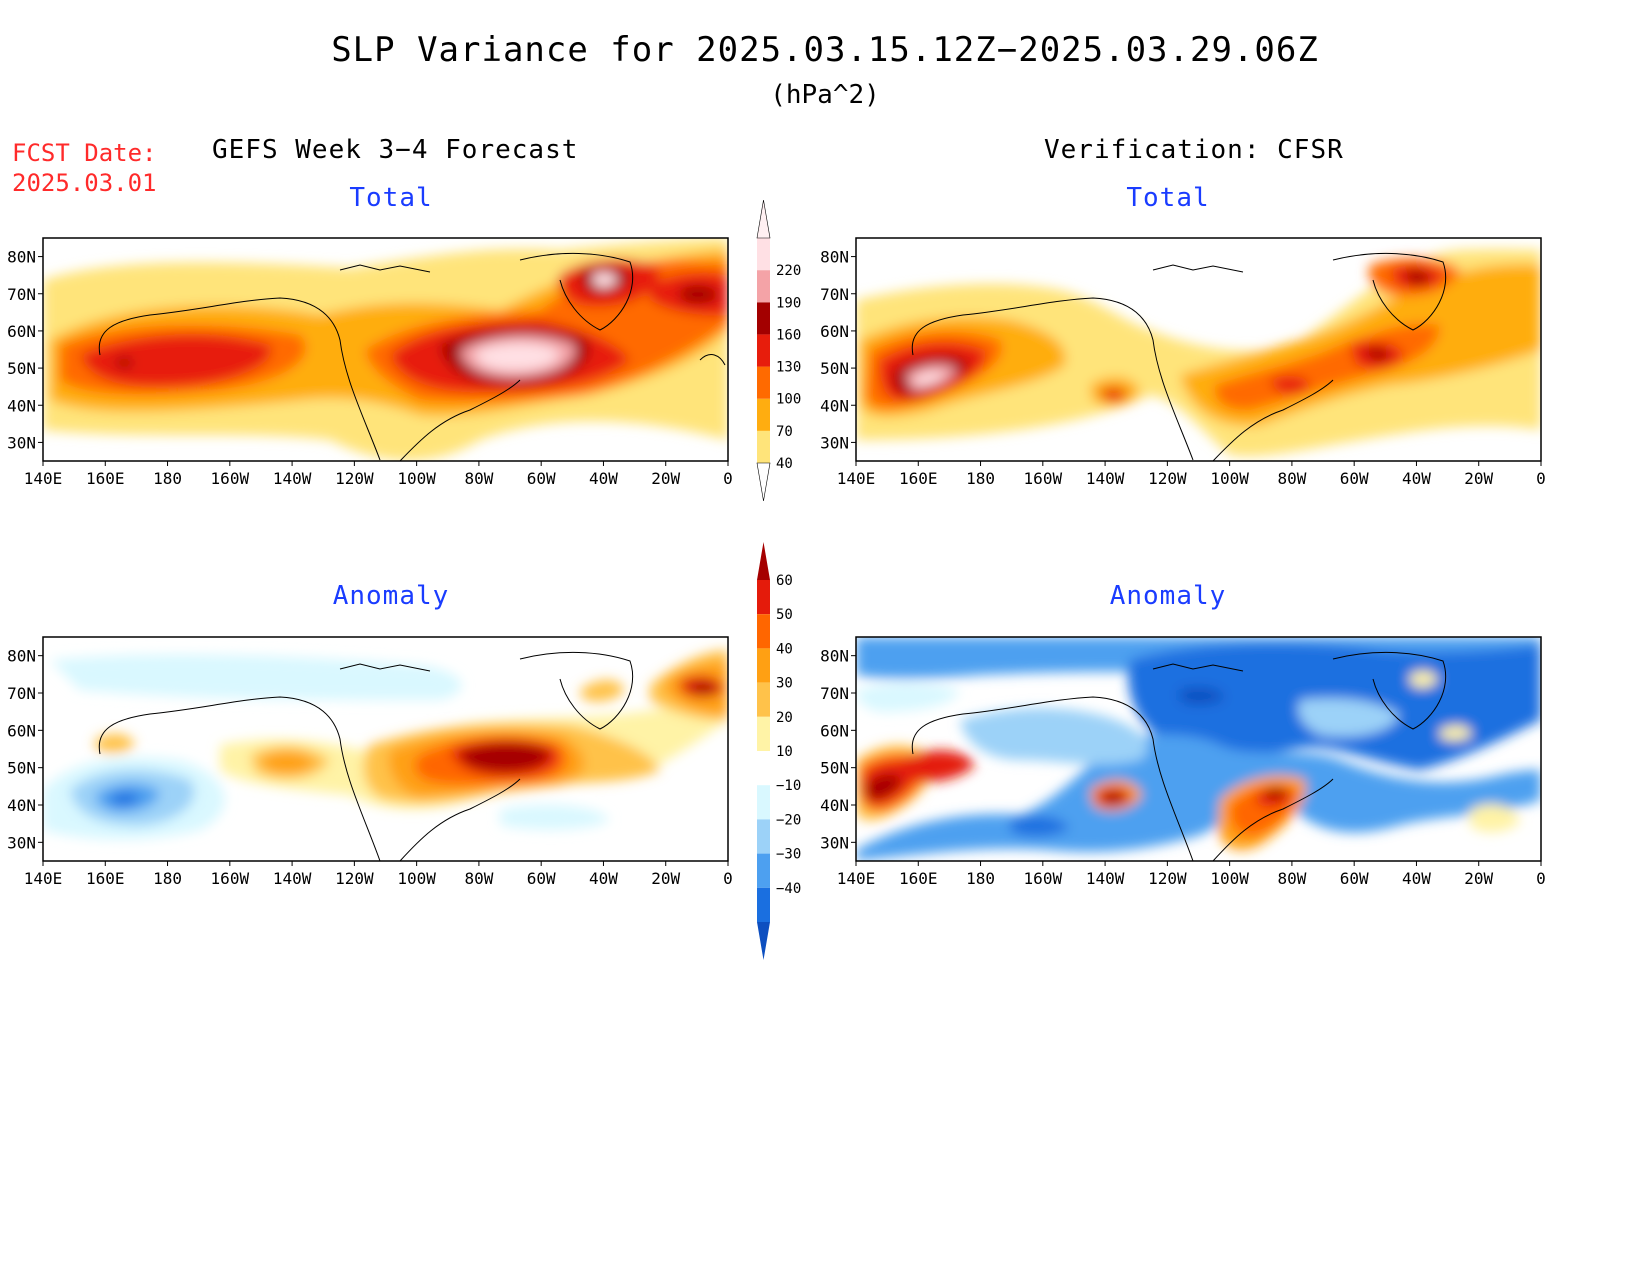 The height and width of the screenshot is (1275, 1650). Describe the element at coordinates (834, 693) in the screenshot. I see `lat-tick-label: 70N` at that location.